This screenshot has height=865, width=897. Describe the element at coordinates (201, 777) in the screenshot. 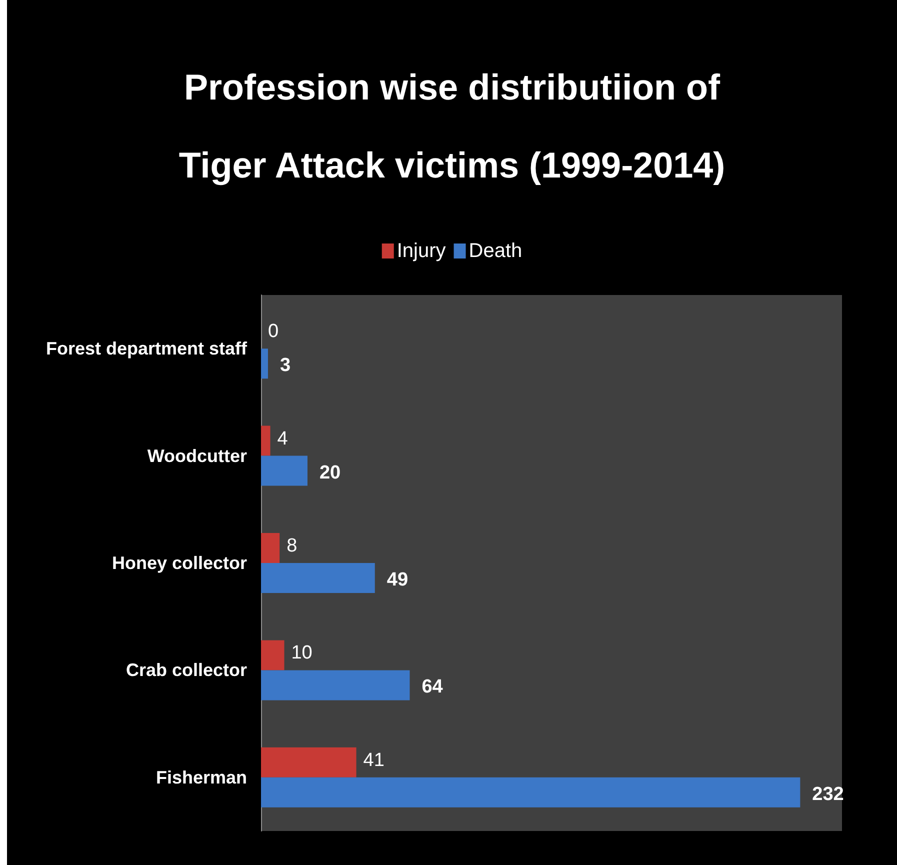

I see `y-tick-label: Fisherman` at that location.